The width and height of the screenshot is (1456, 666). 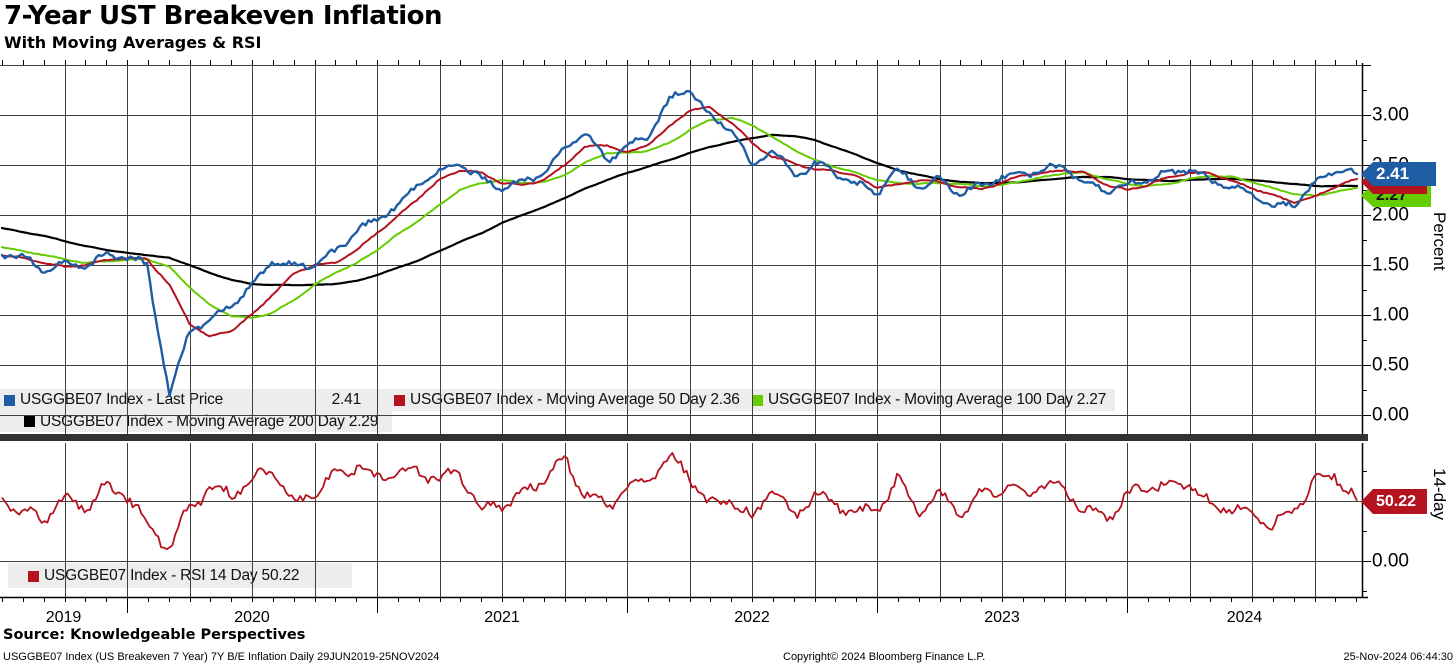 I want to click on xtick-year-label: 2022, so click(x=752, y=617).